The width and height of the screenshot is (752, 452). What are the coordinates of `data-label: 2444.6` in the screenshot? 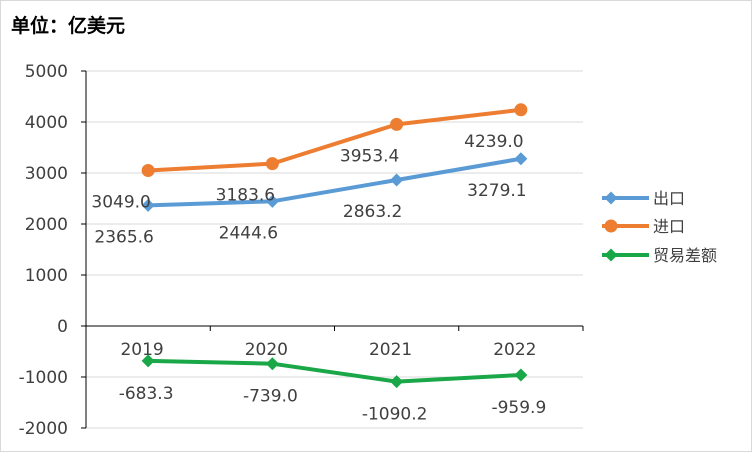 It's located at (248, 233).